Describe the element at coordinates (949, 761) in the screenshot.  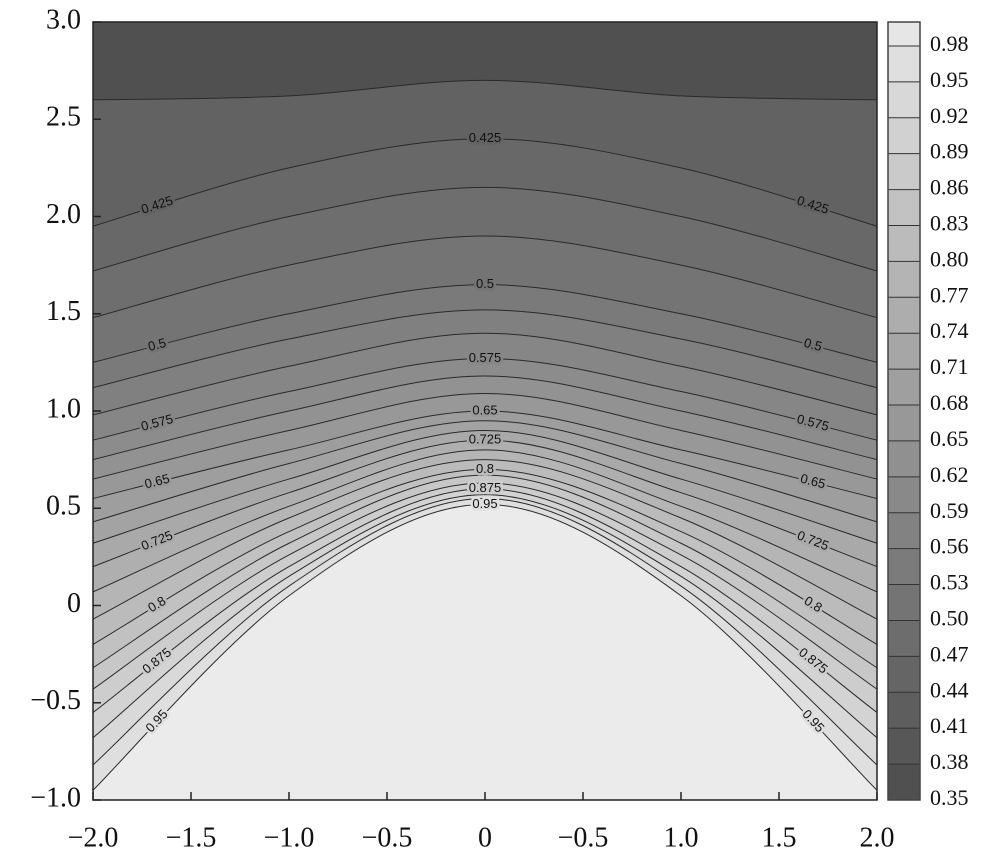
I see `colorbar-label: 0.38` at that location.